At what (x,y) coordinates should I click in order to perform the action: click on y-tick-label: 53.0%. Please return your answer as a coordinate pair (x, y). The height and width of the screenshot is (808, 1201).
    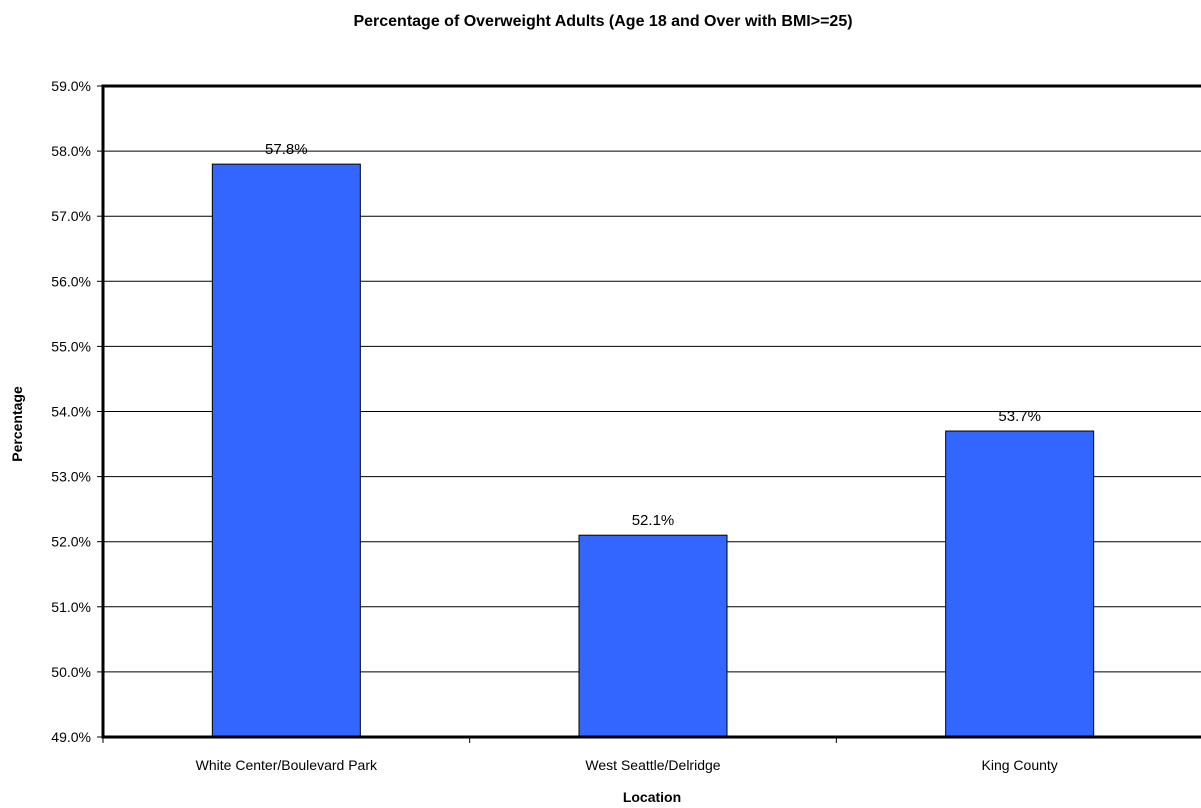
    Looking at the image, I should click on (71, 477).